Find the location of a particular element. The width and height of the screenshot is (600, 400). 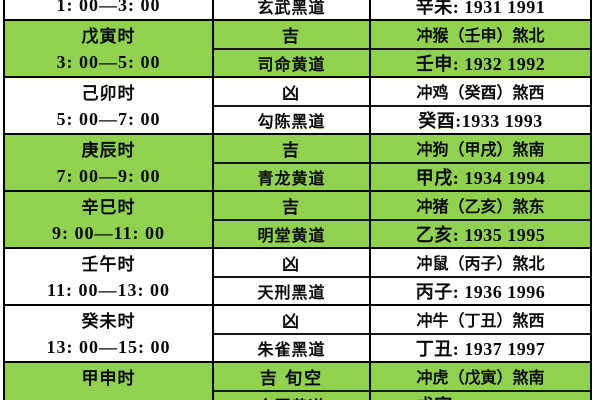

luck-path-cell: 吉 司命黄道 is located at coordinates (292, 48).